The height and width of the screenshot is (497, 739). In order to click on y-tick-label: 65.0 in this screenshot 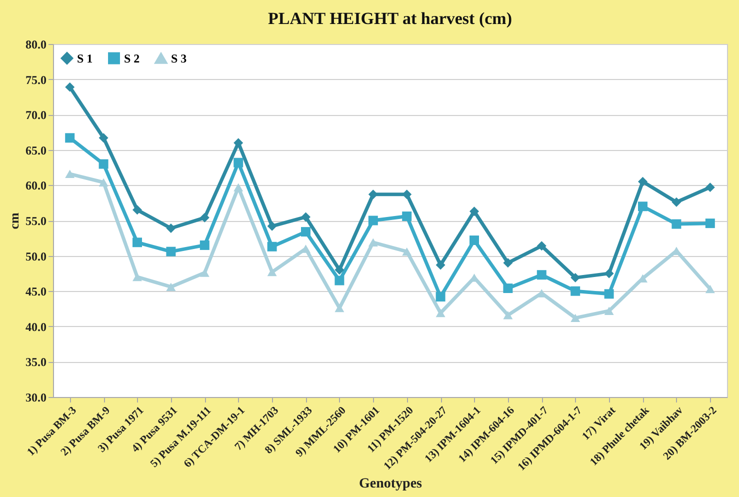, I will do `click(36, 150)`.